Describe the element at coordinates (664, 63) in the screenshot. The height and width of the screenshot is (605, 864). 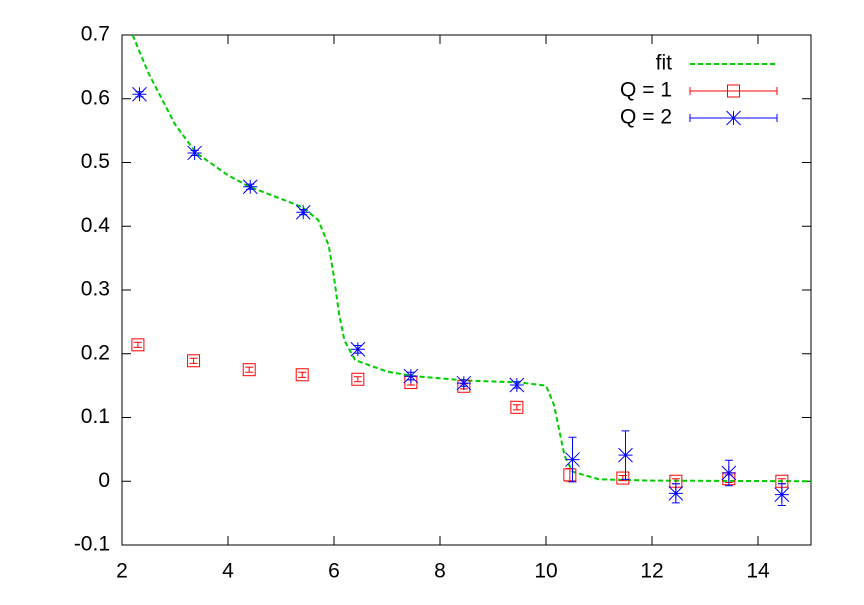
I see `legend-label: fit` at that location.